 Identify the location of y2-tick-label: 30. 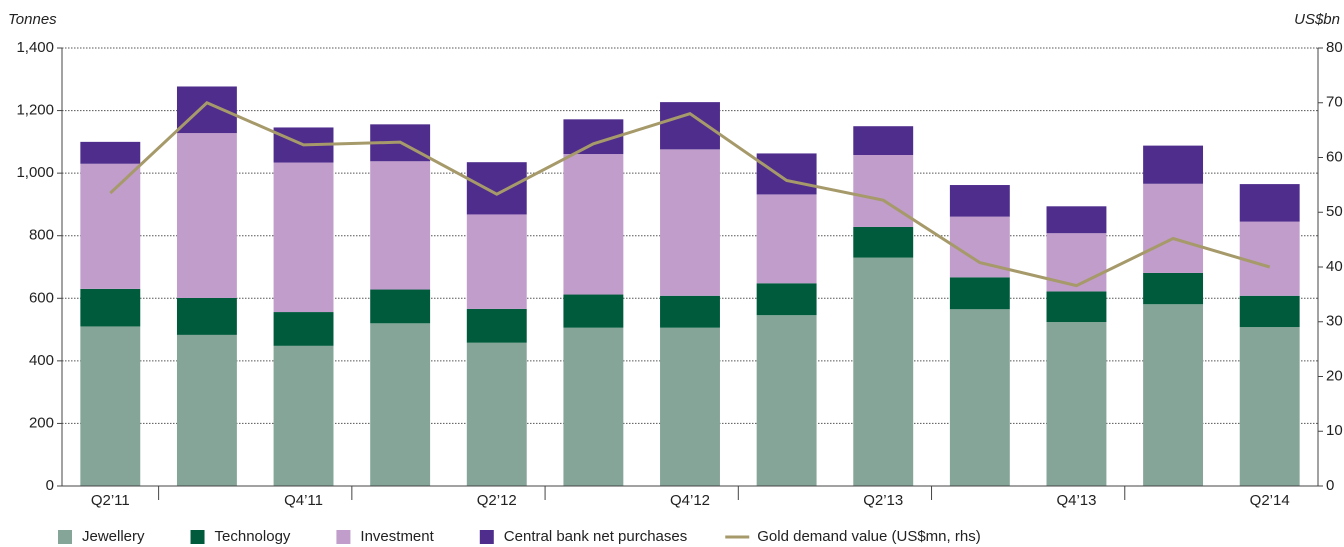
(1334, 321).